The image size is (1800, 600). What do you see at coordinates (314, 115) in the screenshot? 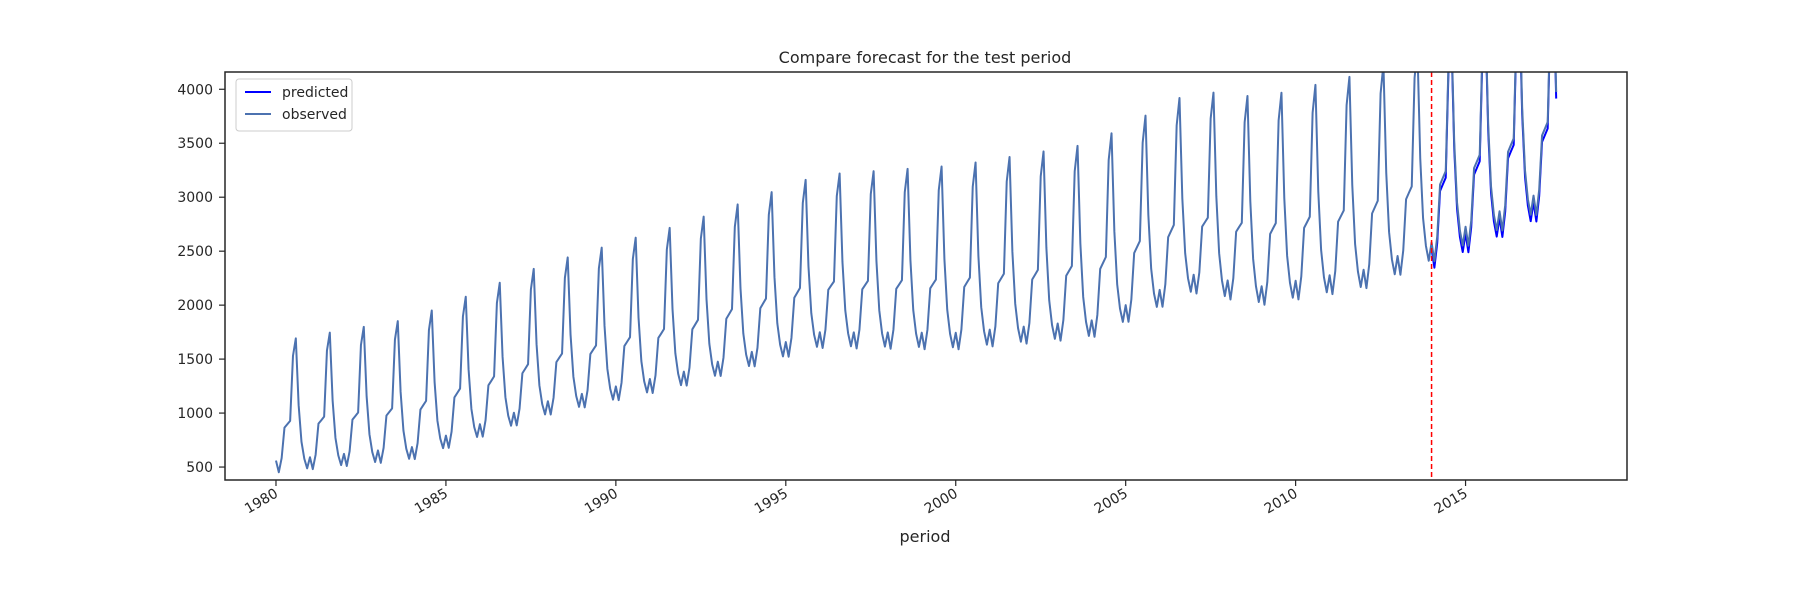
I see `legend-observed-label: observed` at bounding box center [314, 115].